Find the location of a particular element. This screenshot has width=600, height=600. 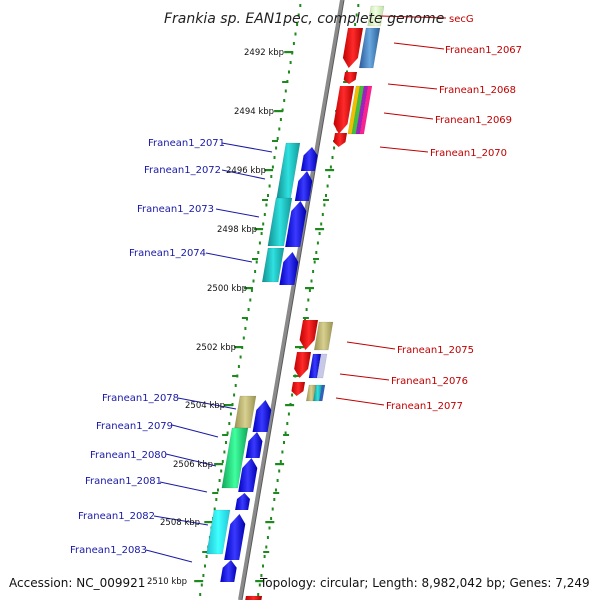

kbp-label: 2506 kbp is located at coordinates (193, 465).